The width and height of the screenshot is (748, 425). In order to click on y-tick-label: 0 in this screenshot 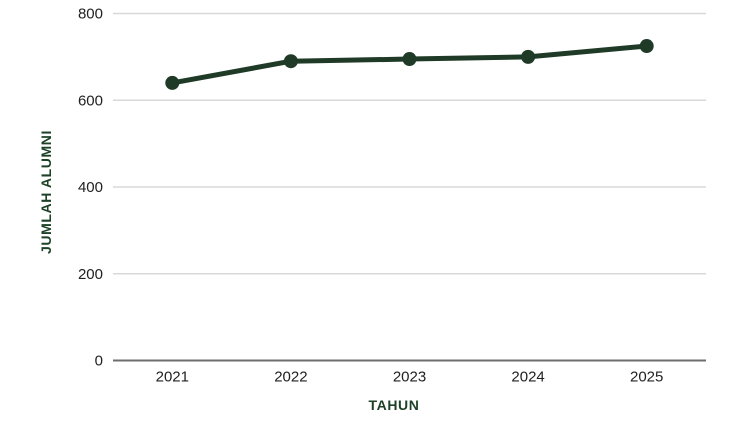, I will do `click(99, 361)`.